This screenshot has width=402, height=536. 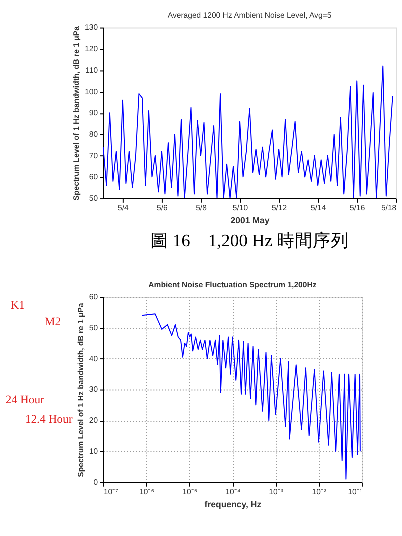 What do you see at coordinates (94, 359) in the screenshot?
I see `y-tick-label: 40` at bounding box center [94, 359].